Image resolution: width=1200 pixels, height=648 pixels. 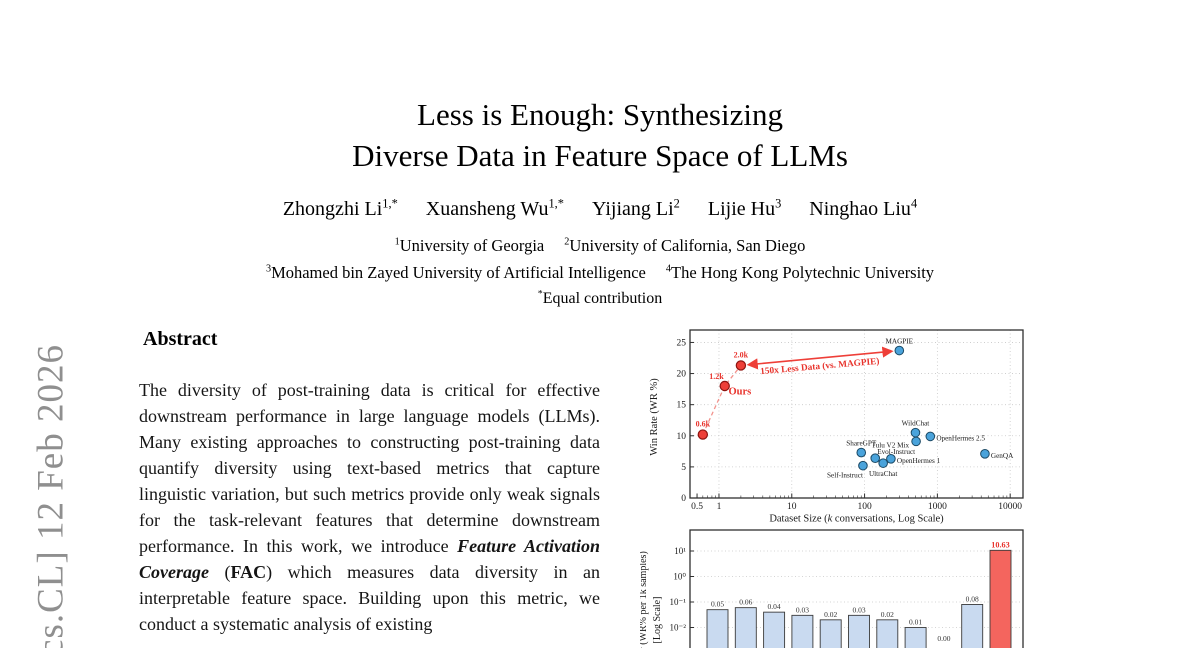 I want to click on author-name: Ninghao Liu4, so click(x=863, y=208).